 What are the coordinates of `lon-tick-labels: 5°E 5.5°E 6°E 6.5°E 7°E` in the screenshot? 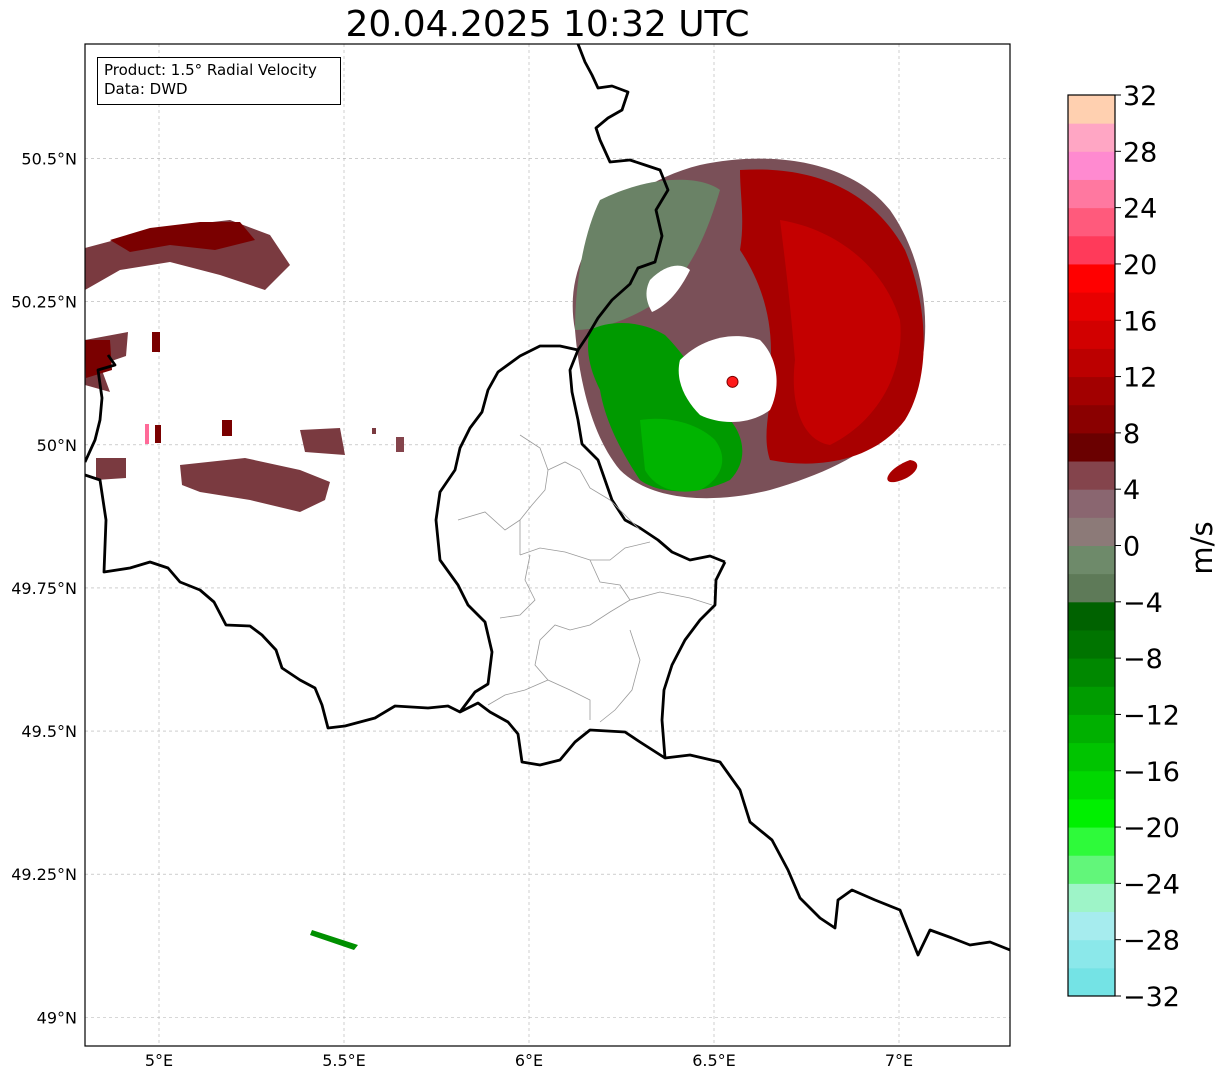 It's located at (529, 1060).